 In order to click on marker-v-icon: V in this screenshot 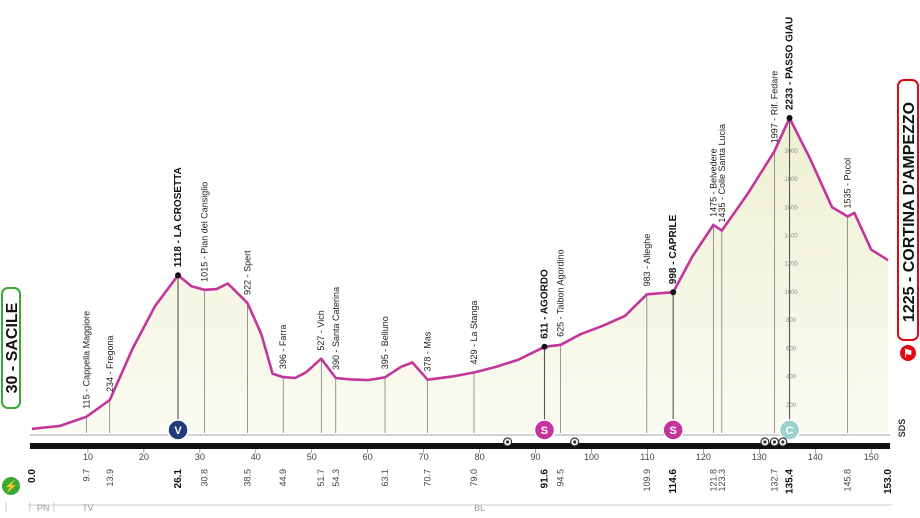, I will do `click(178, 430)`.